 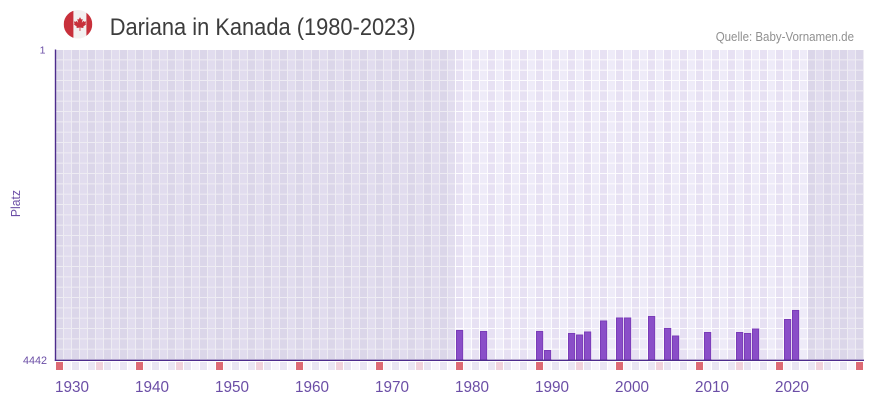 I want to click on svg-text: 2010, so click(x=712, y=387).